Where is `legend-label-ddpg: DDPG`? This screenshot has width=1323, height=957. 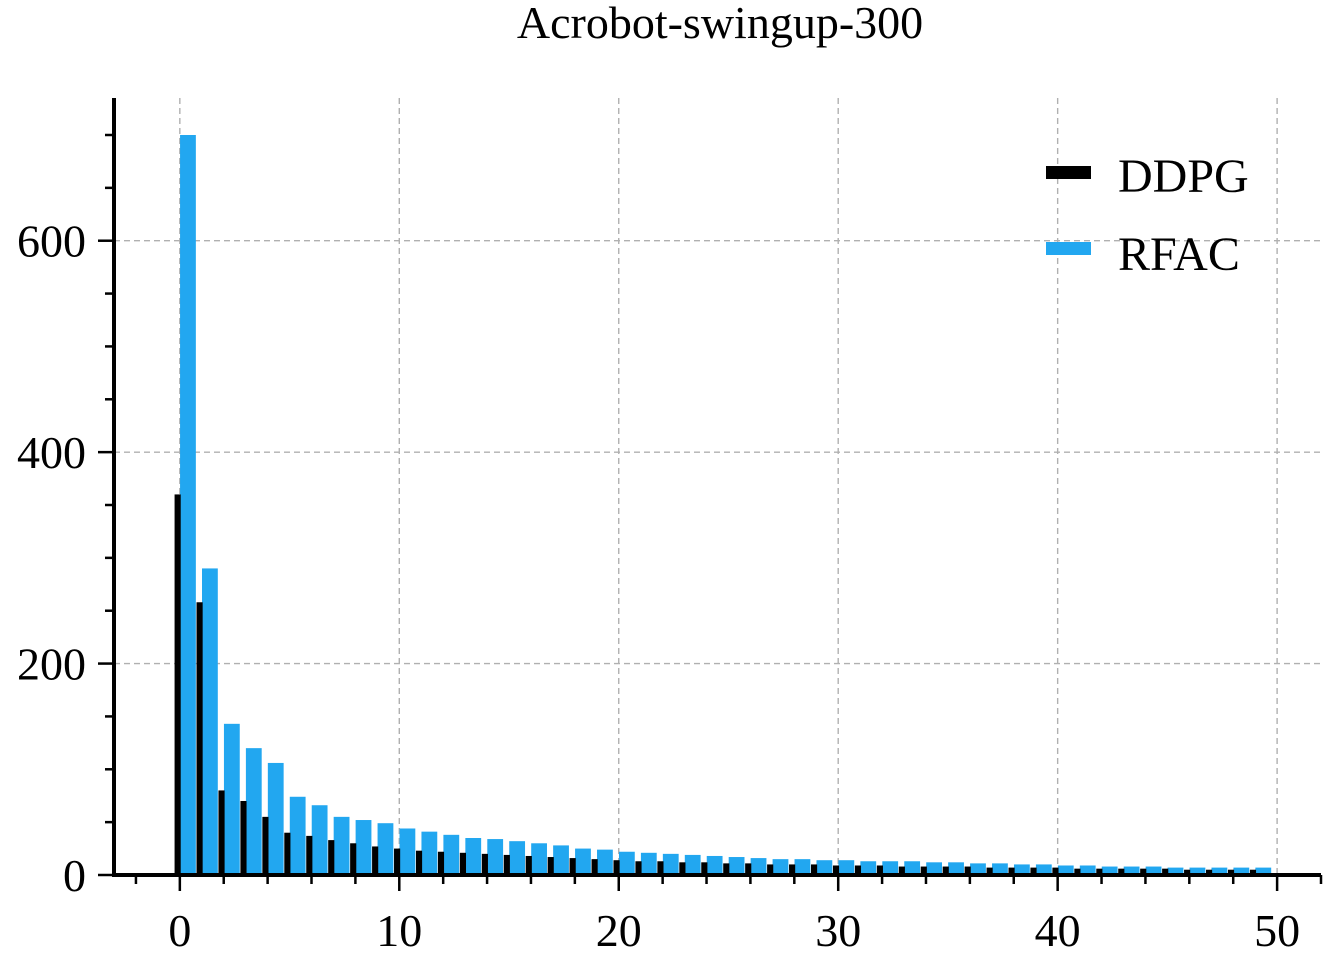
legend-label-ddpg: DDPG is located at coordinates (1183, 176).